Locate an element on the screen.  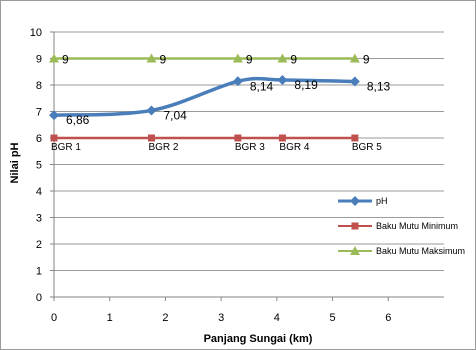
station-label: BGR 3 is located at coordinates (250, 147).